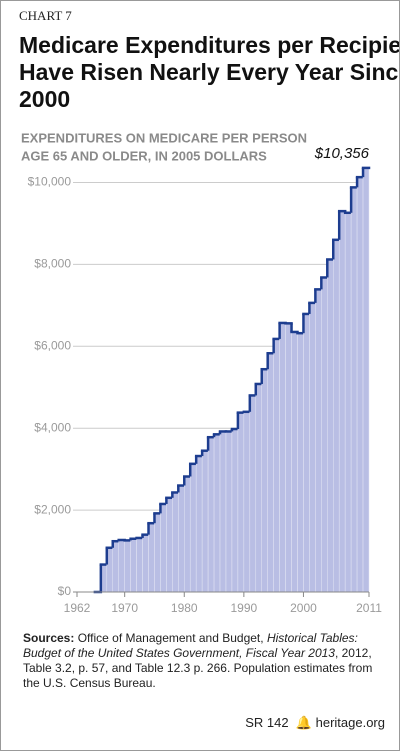 Image resolution: width=400 pixels, height=751 pixels. I want to click on sources-text: Office of Management and Budget,, so click(170, 638).